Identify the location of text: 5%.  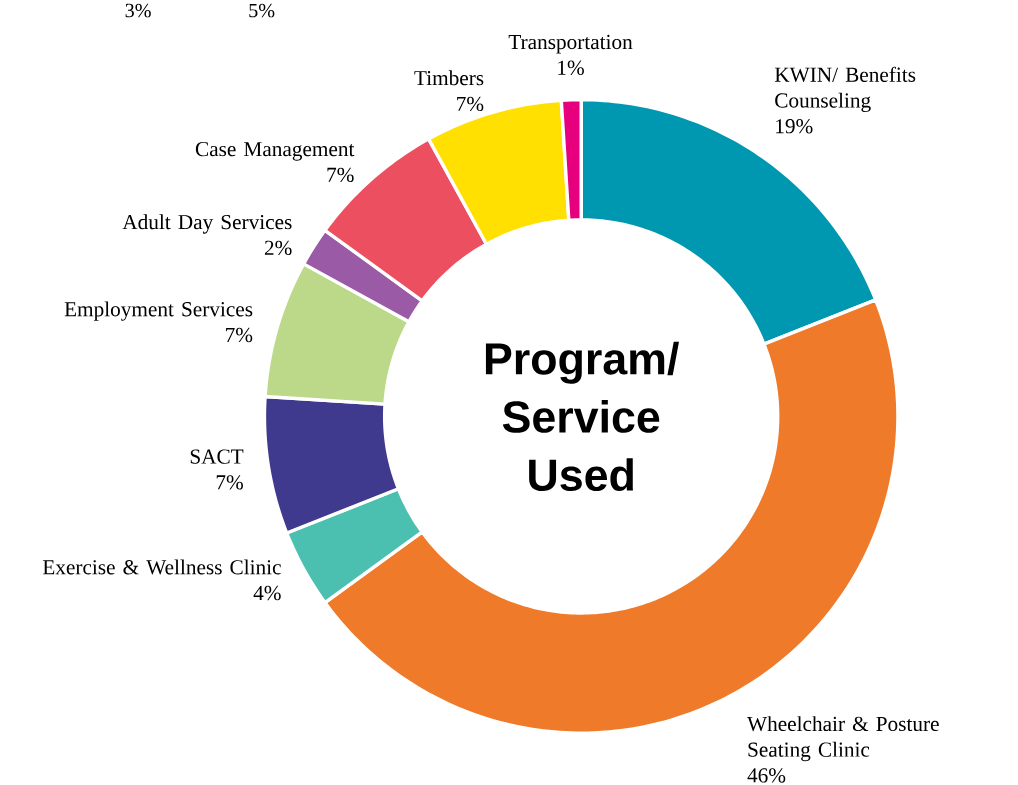
(262, 10).